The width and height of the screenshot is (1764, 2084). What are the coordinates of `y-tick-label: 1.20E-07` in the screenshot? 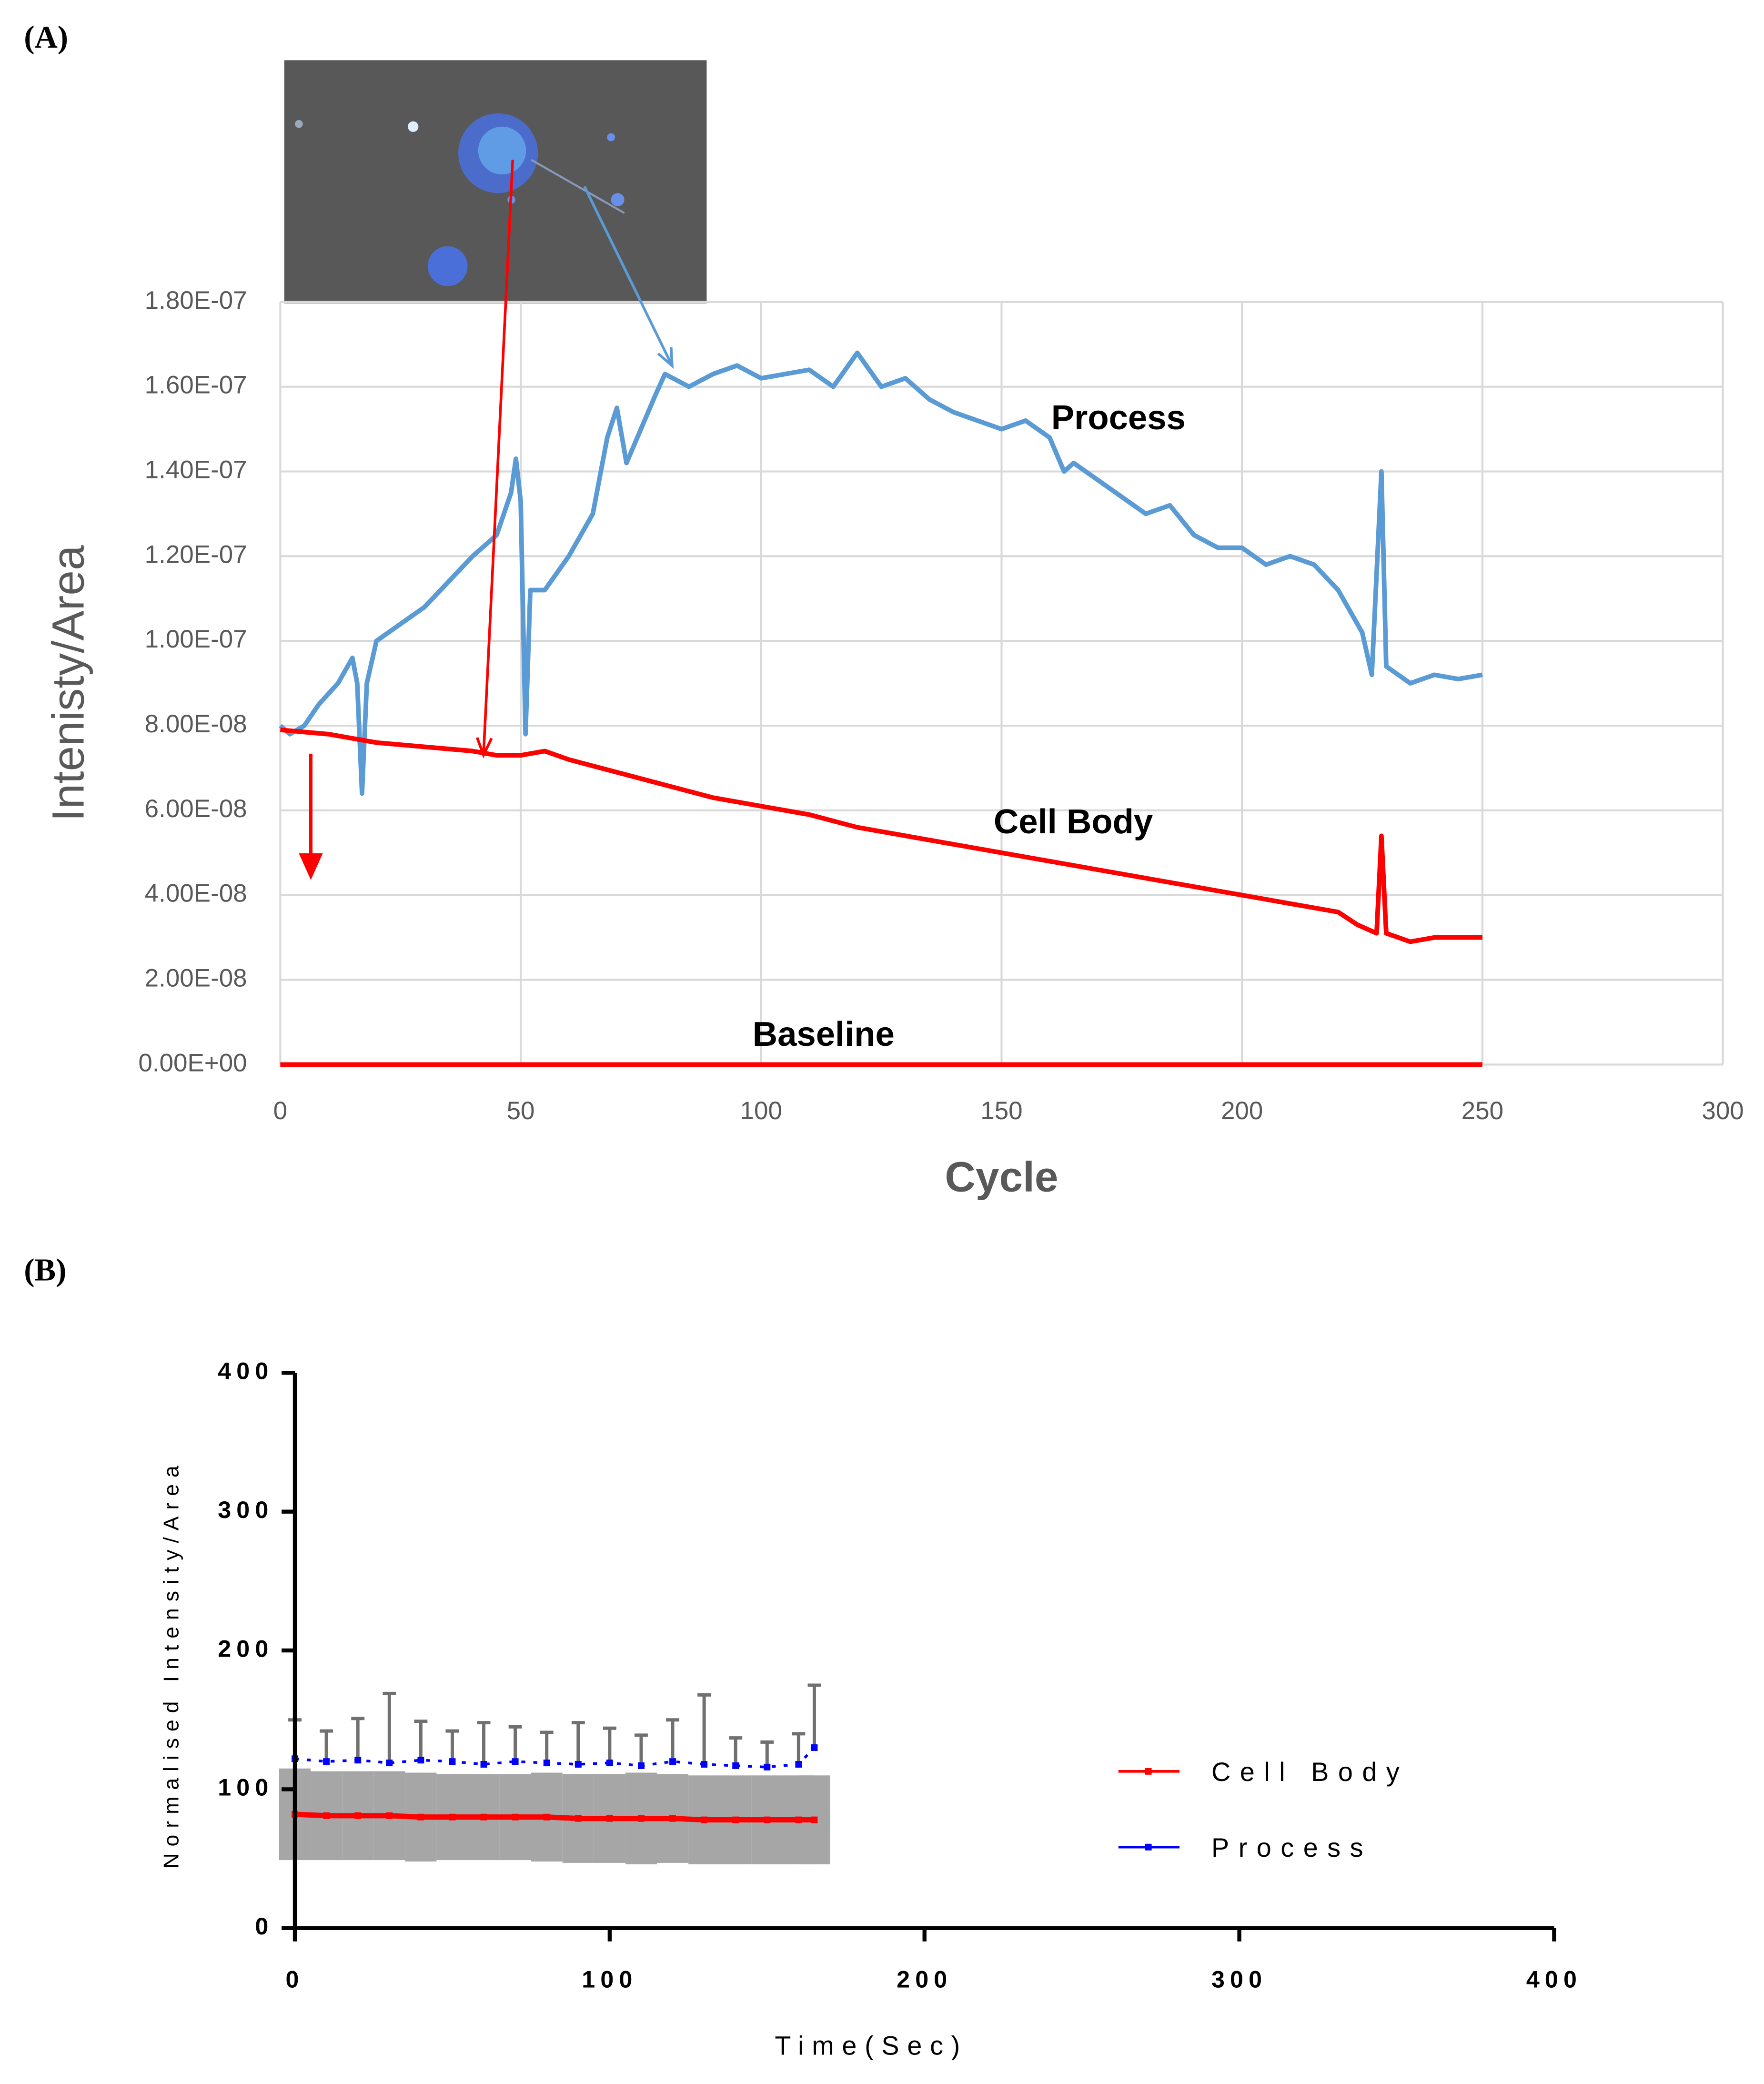 It's located at (196, 554).